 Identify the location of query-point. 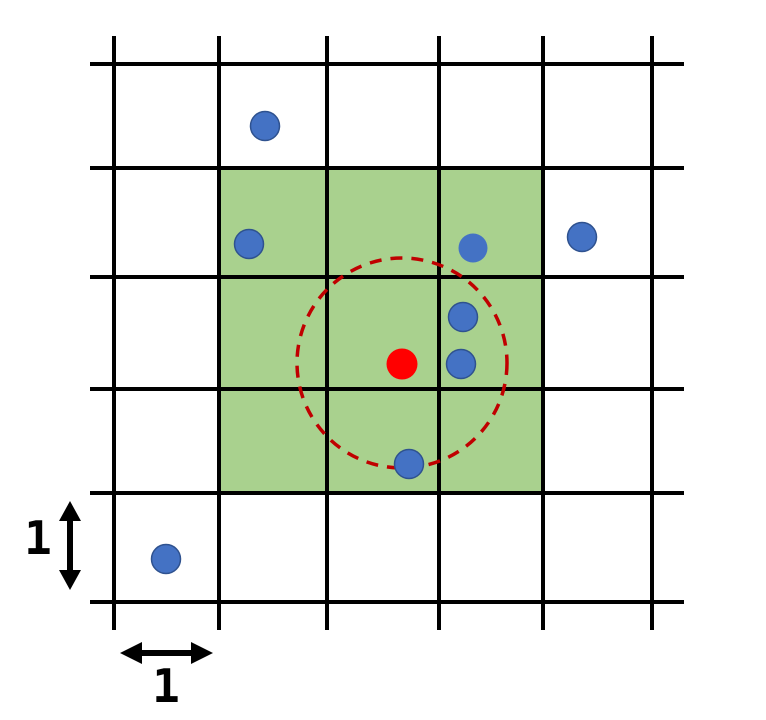
(402, 364).